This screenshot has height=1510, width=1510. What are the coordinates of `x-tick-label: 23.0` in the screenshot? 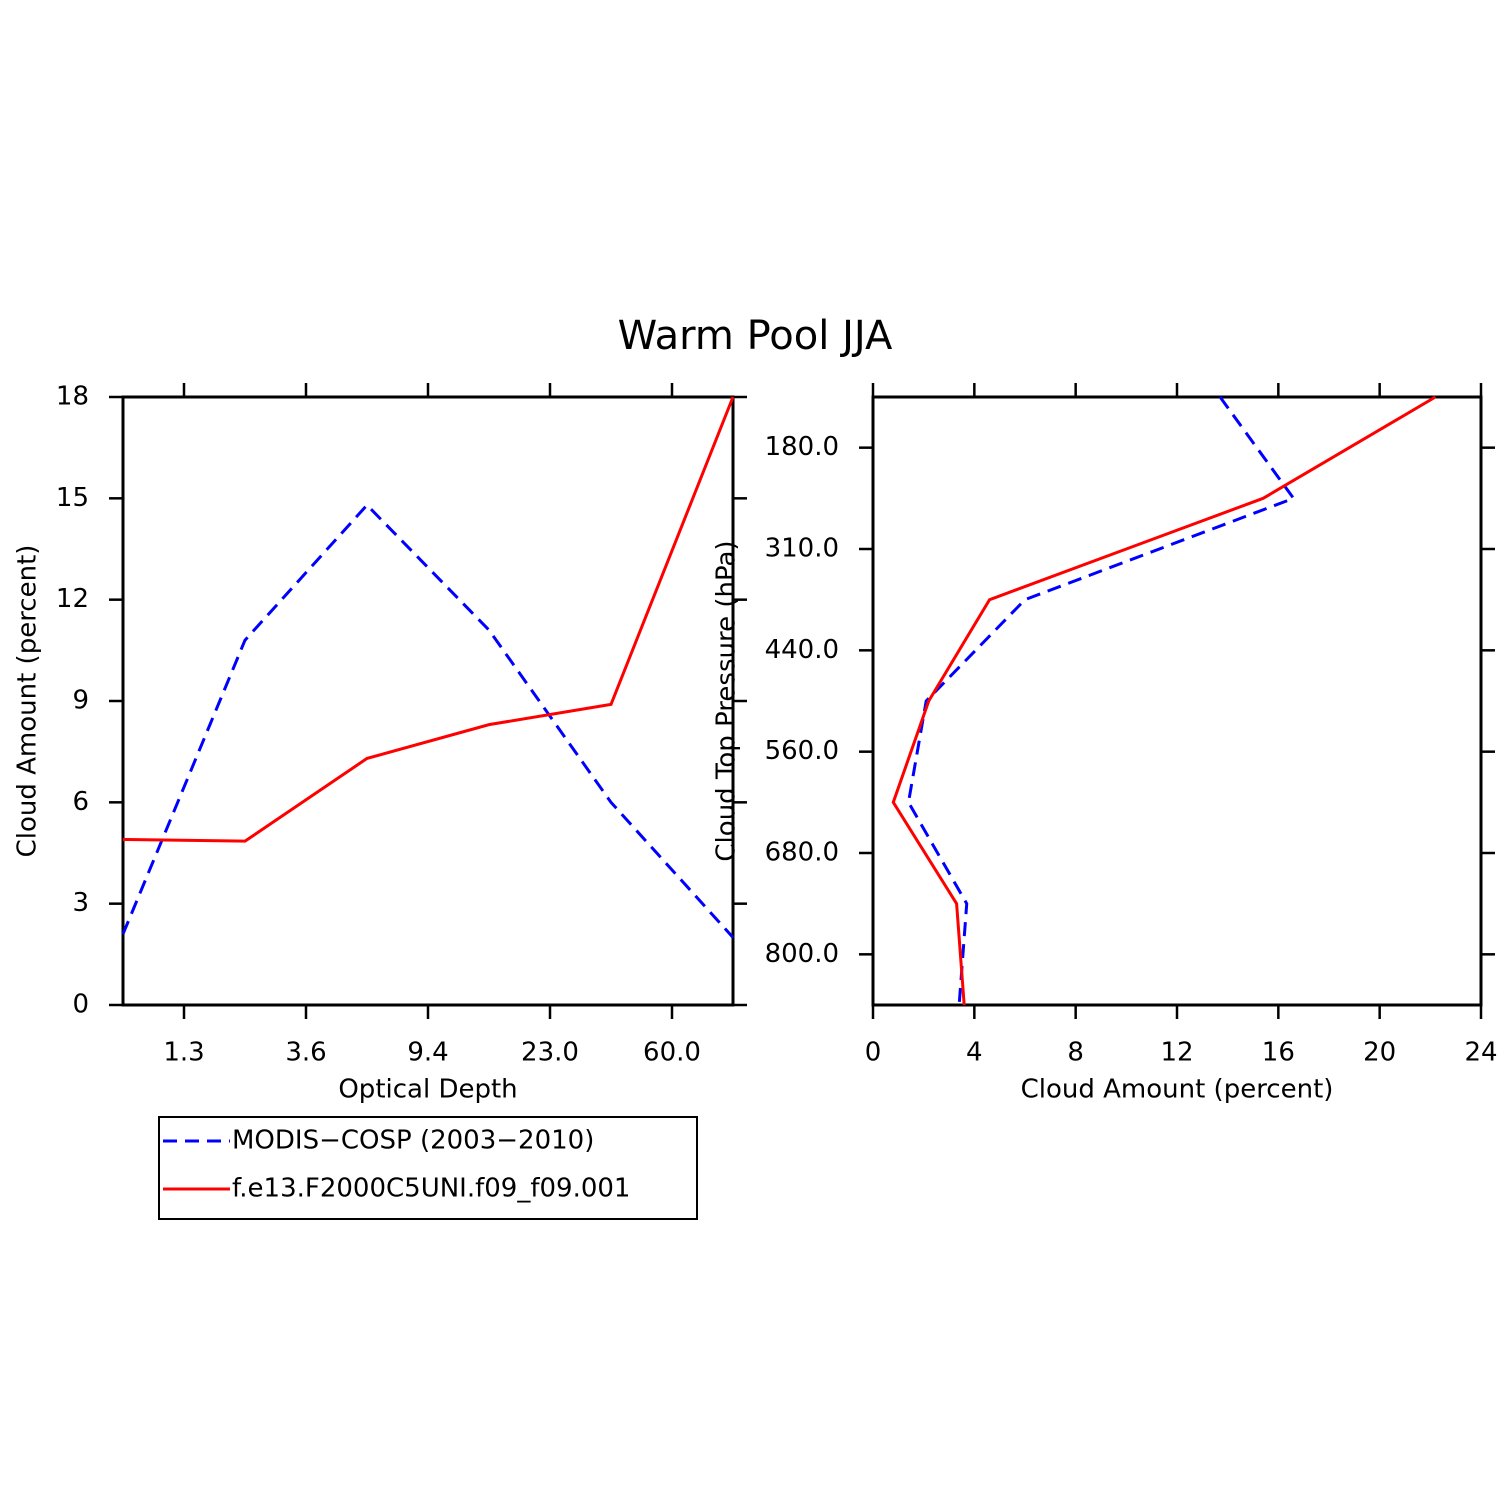 It's located at (550, 1053).